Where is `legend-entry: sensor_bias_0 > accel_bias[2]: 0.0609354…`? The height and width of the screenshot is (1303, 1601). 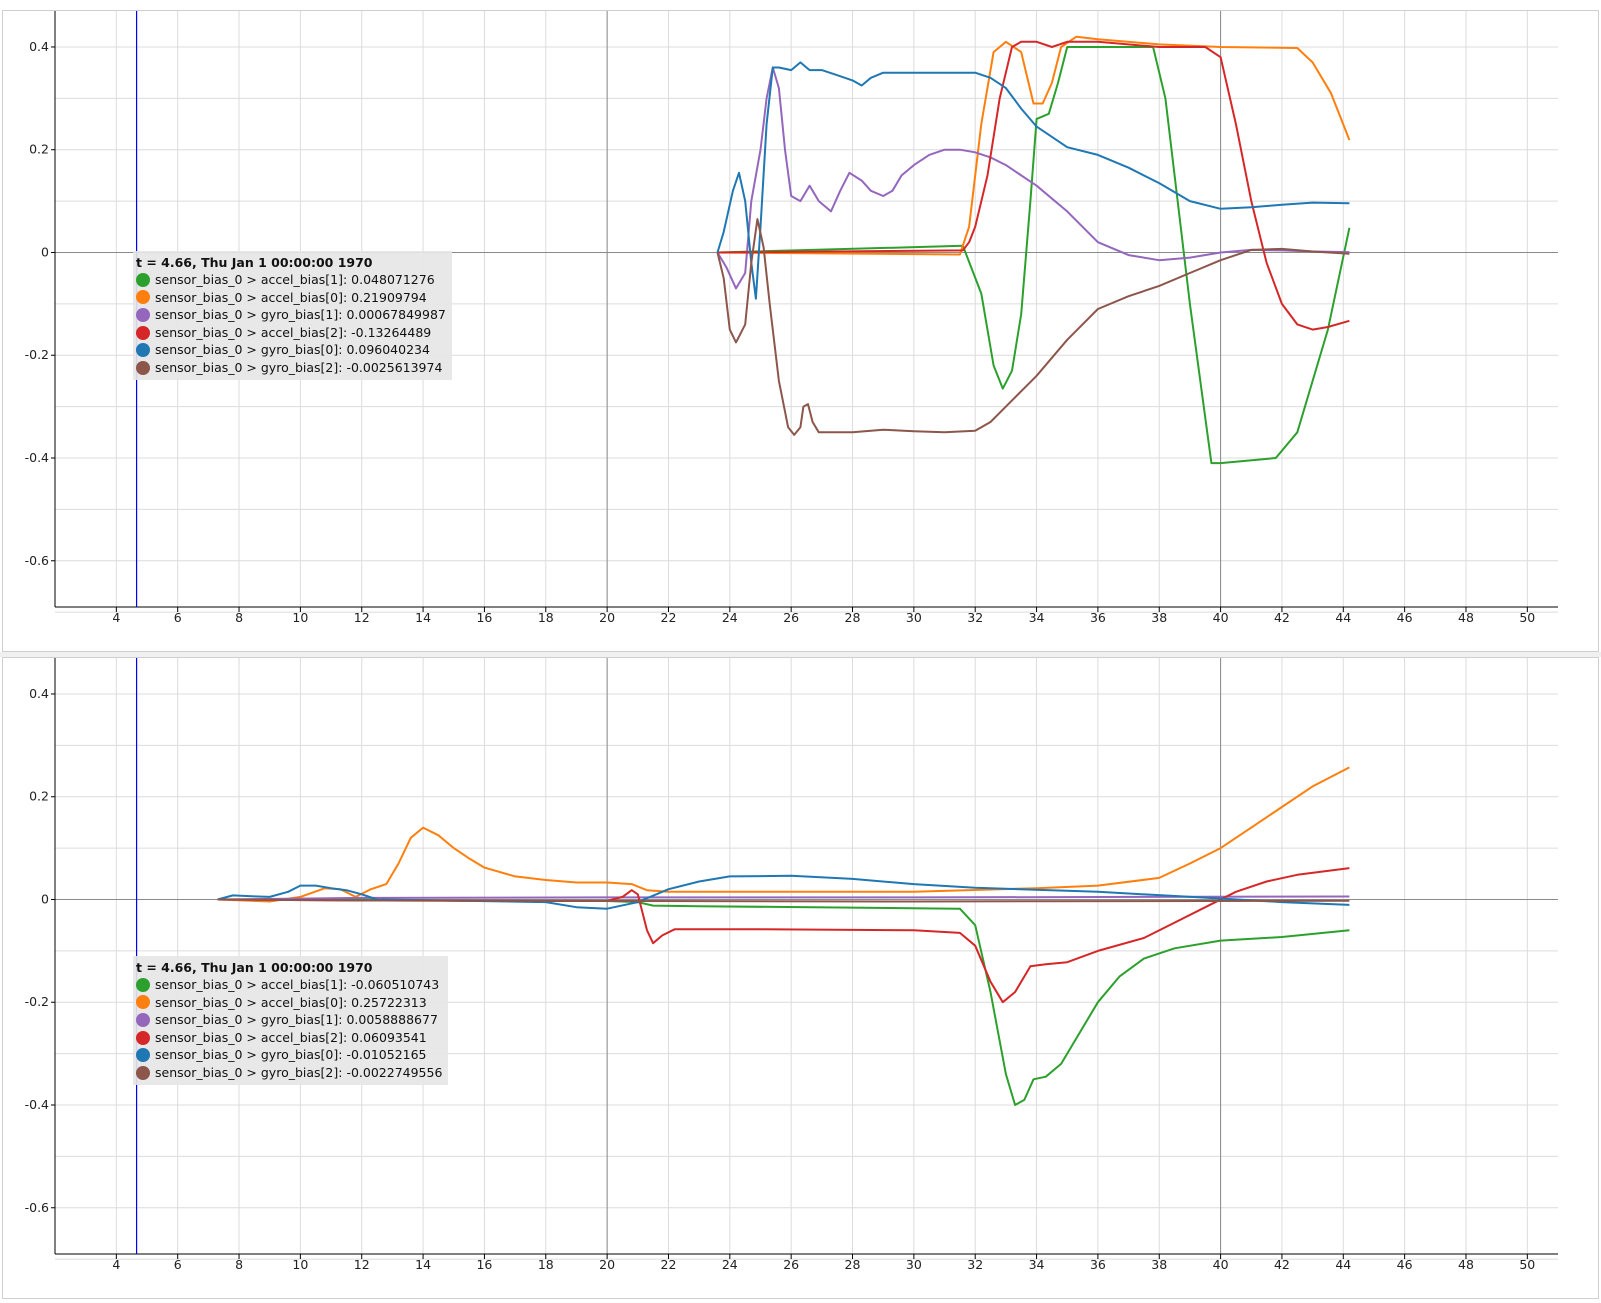 legend-entry: sensor_bias_0 > accel_bias[2]: 0.0609354… is located at coordinates (289, 1038).